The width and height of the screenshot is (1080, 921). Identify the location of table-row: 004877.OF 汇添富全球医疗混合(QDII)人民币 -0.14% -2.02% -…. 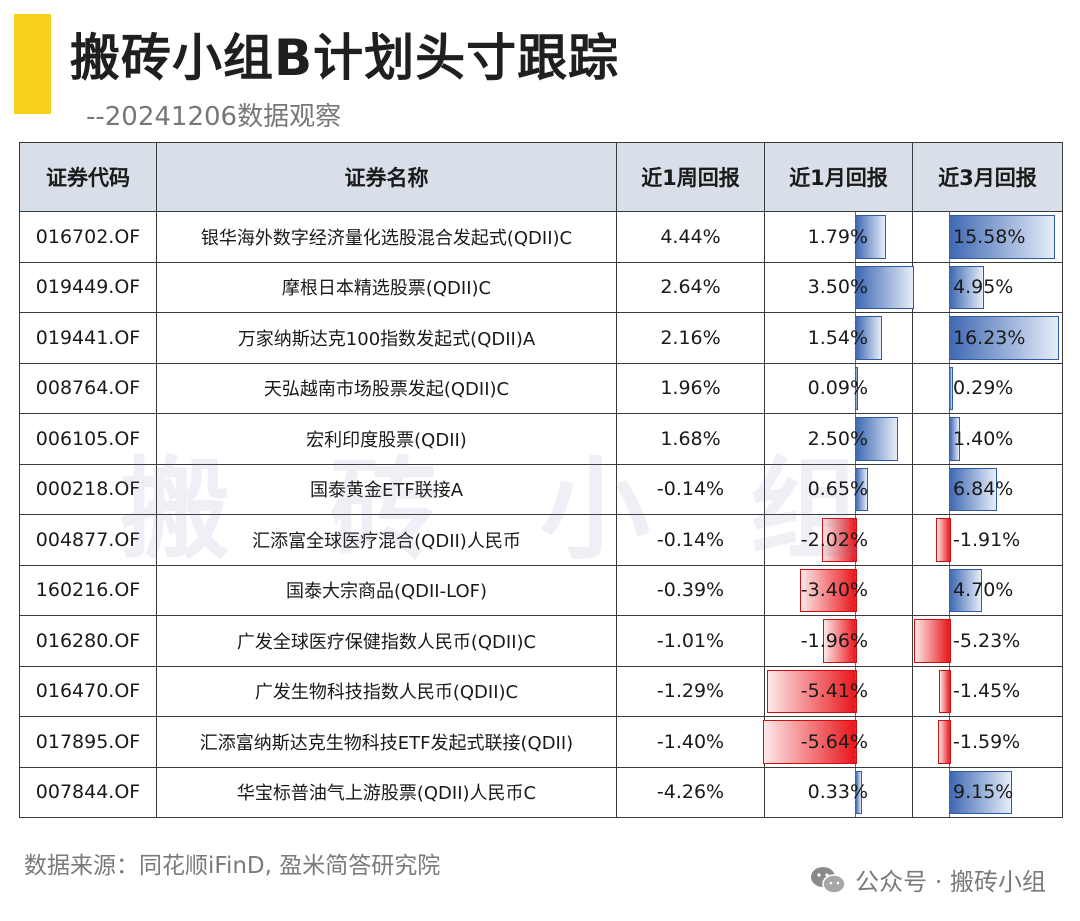
(541, 540).